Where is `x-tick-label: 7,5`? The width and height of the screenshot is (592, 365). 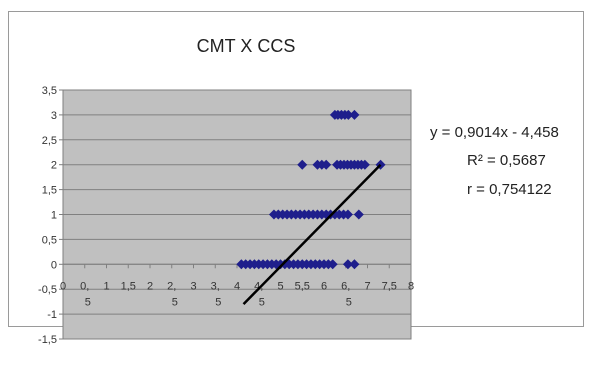 x-tick-label: 7,5 is located at coordinates (389, 286).